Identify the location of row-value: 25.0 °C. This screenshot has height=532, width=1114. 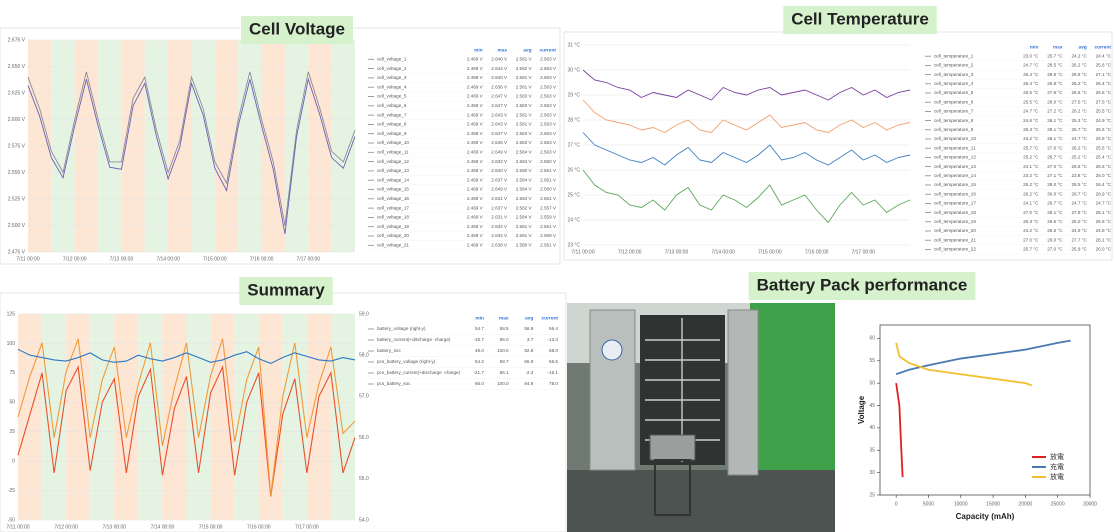
(1104, 175).